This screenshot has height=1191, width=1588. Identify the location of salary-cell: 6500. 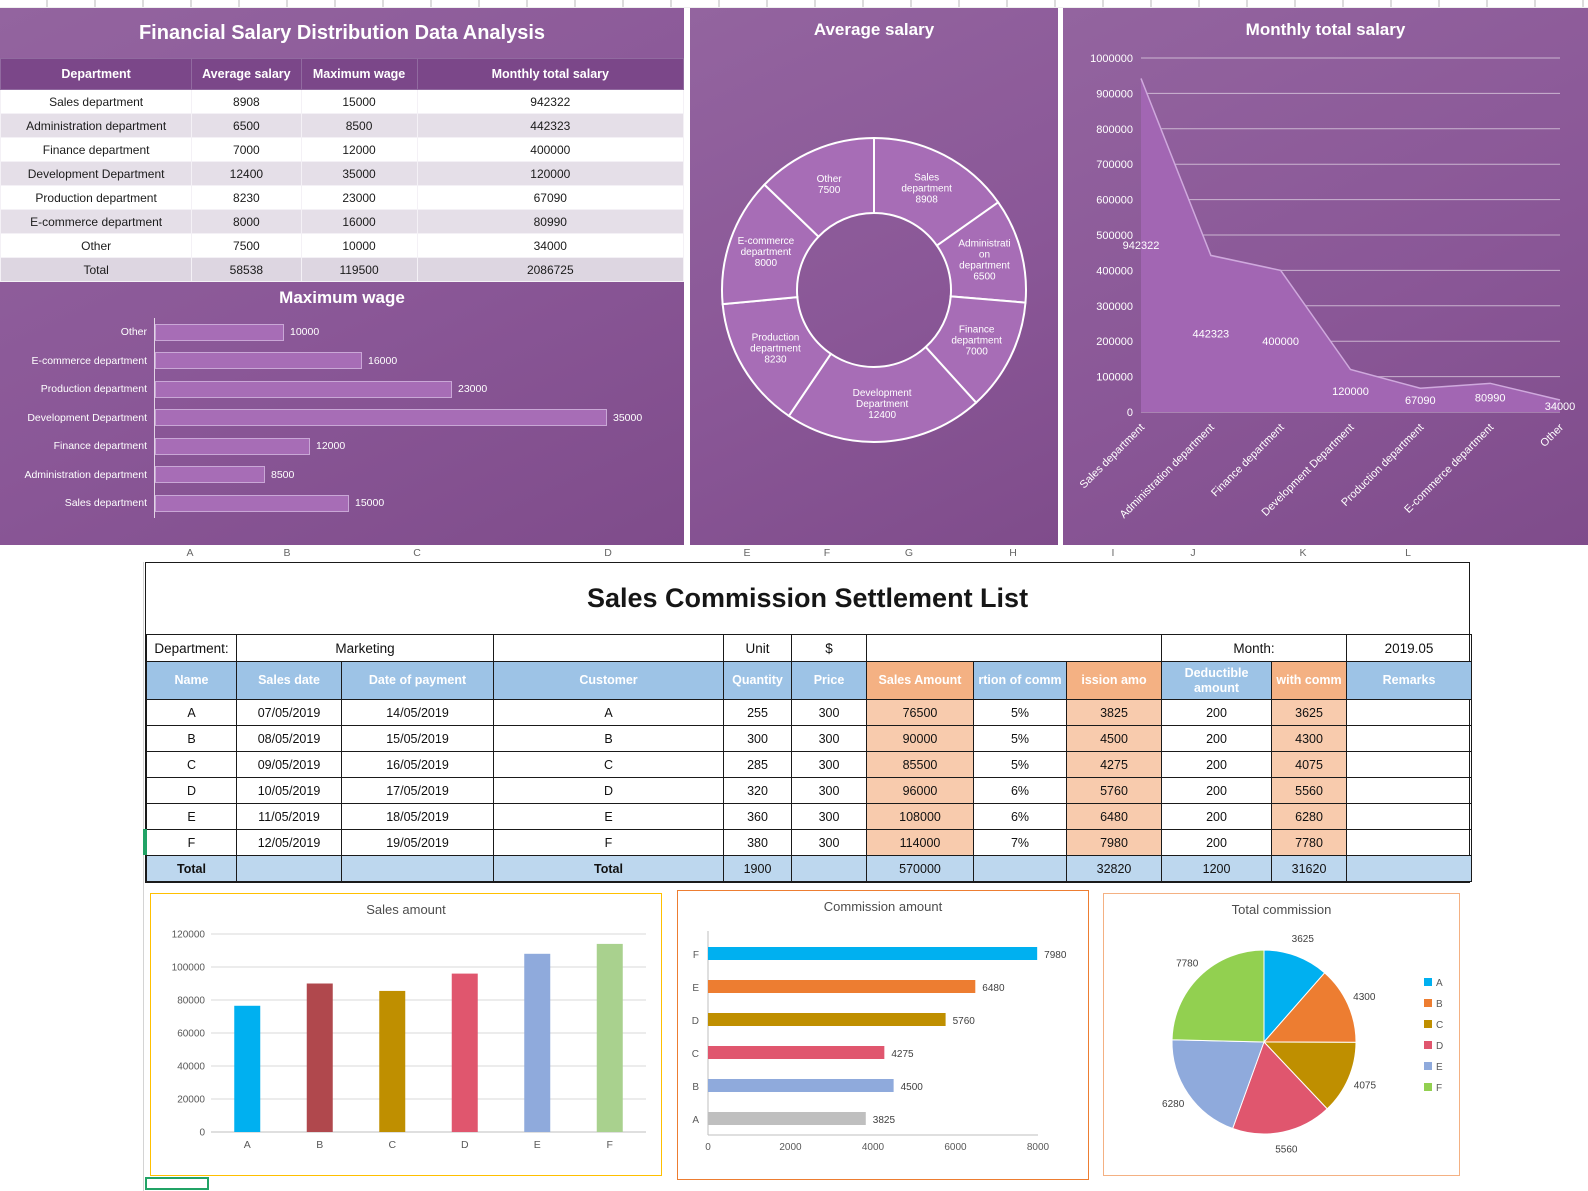
(246, 125).